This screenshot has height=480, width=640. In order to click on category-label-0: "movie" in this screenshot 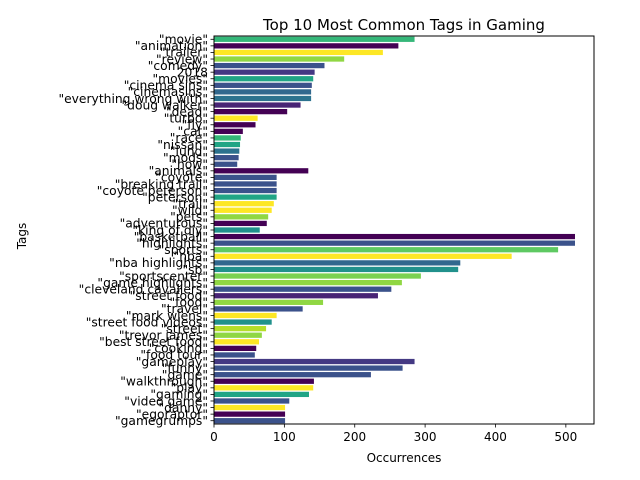, I will do `click(183, 40)`.